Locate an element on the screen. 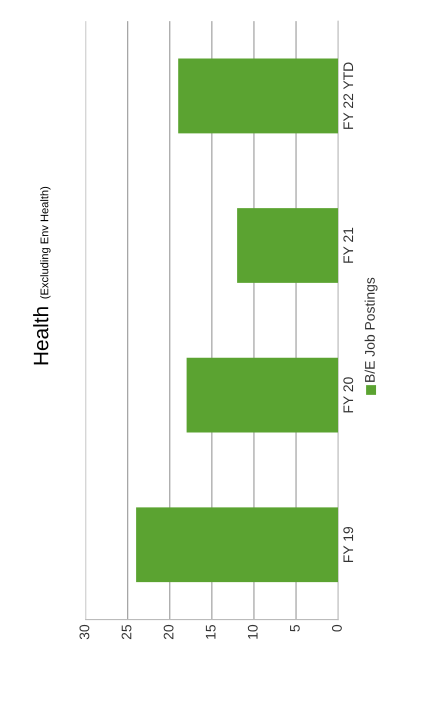  text: (Excluding Env Health) is located at coordinates (45, 242).